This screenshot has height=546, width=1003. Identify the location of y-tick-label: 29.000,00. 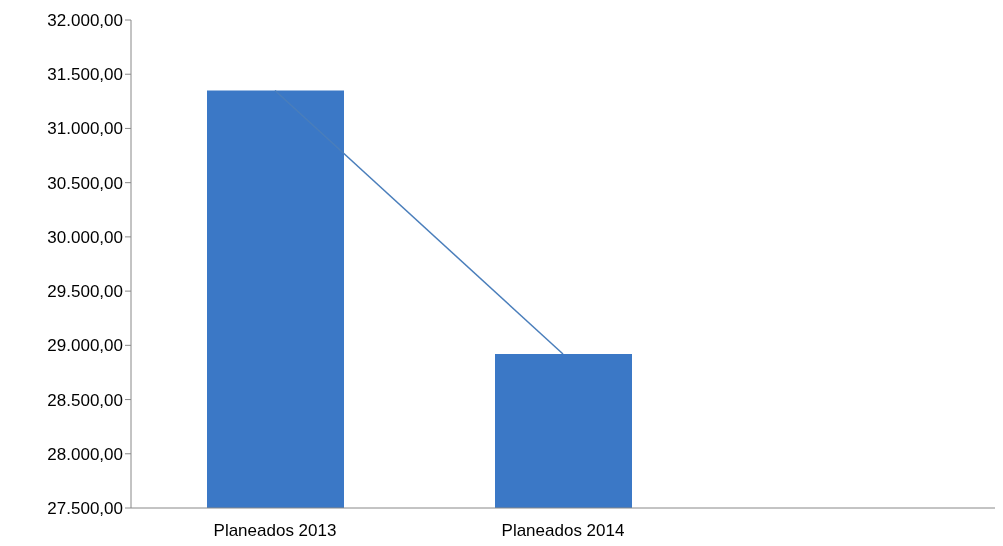
(85, 346).